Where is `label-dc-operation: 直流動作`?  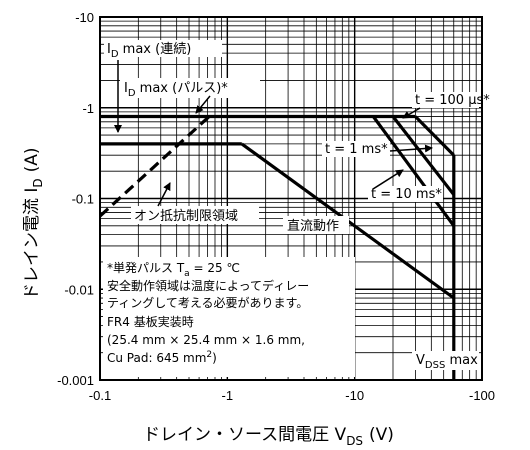
label-dc-operation: 直流動作 is located at coordinates (313, 226).